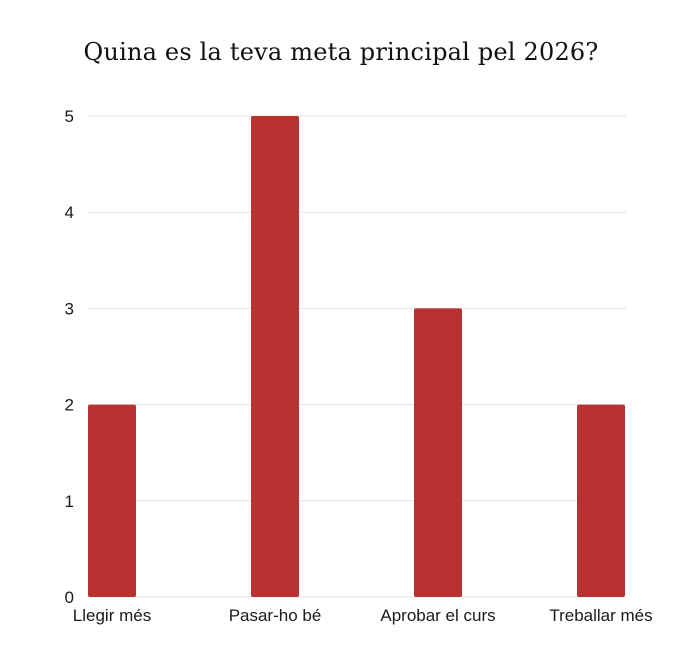 This screenshot has width=682, height=649. What do you see at coordinates (69, 116) in the screenshot?
I see `y-tick-label: 5` at bounding box center [69, 116].